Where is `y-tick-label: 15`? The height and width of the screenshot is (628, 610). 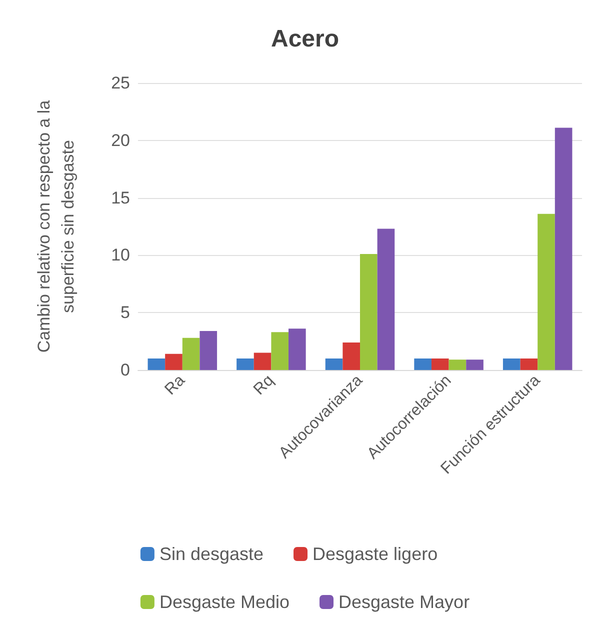
y-tick-label: 15 is located at coordinates (120, 198).